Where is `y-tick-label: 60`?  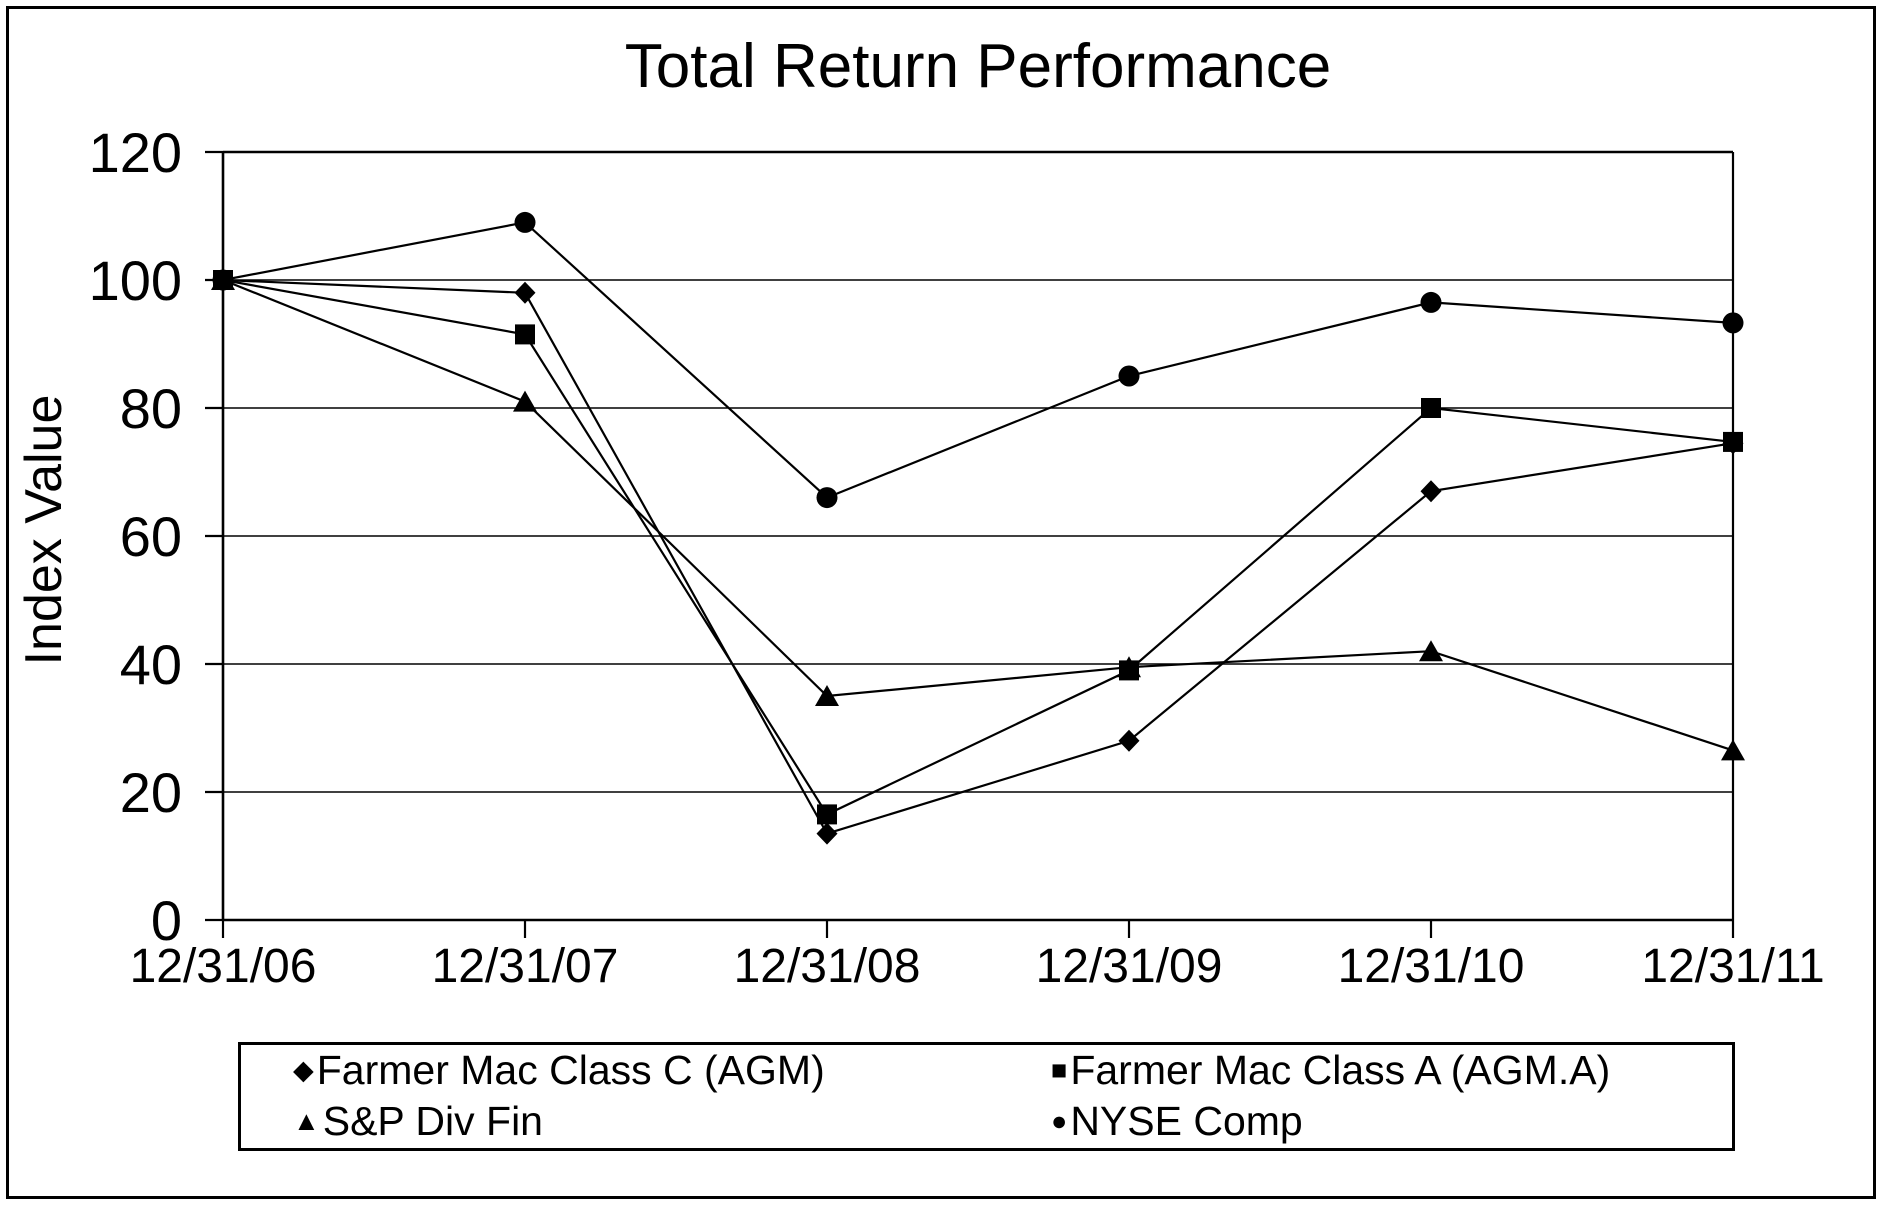
y-tick-label: 60 is located at coordinates (151, 536).